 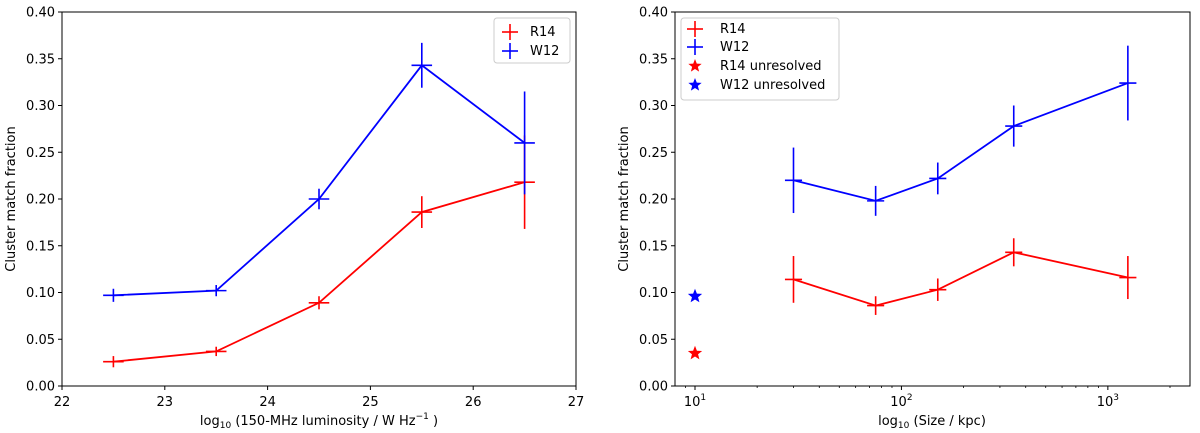 What do you see at coordinates (40, 200) in the screenshot?
I see `left-y-tick-label: 0.20` at bounding box center [40, 200].